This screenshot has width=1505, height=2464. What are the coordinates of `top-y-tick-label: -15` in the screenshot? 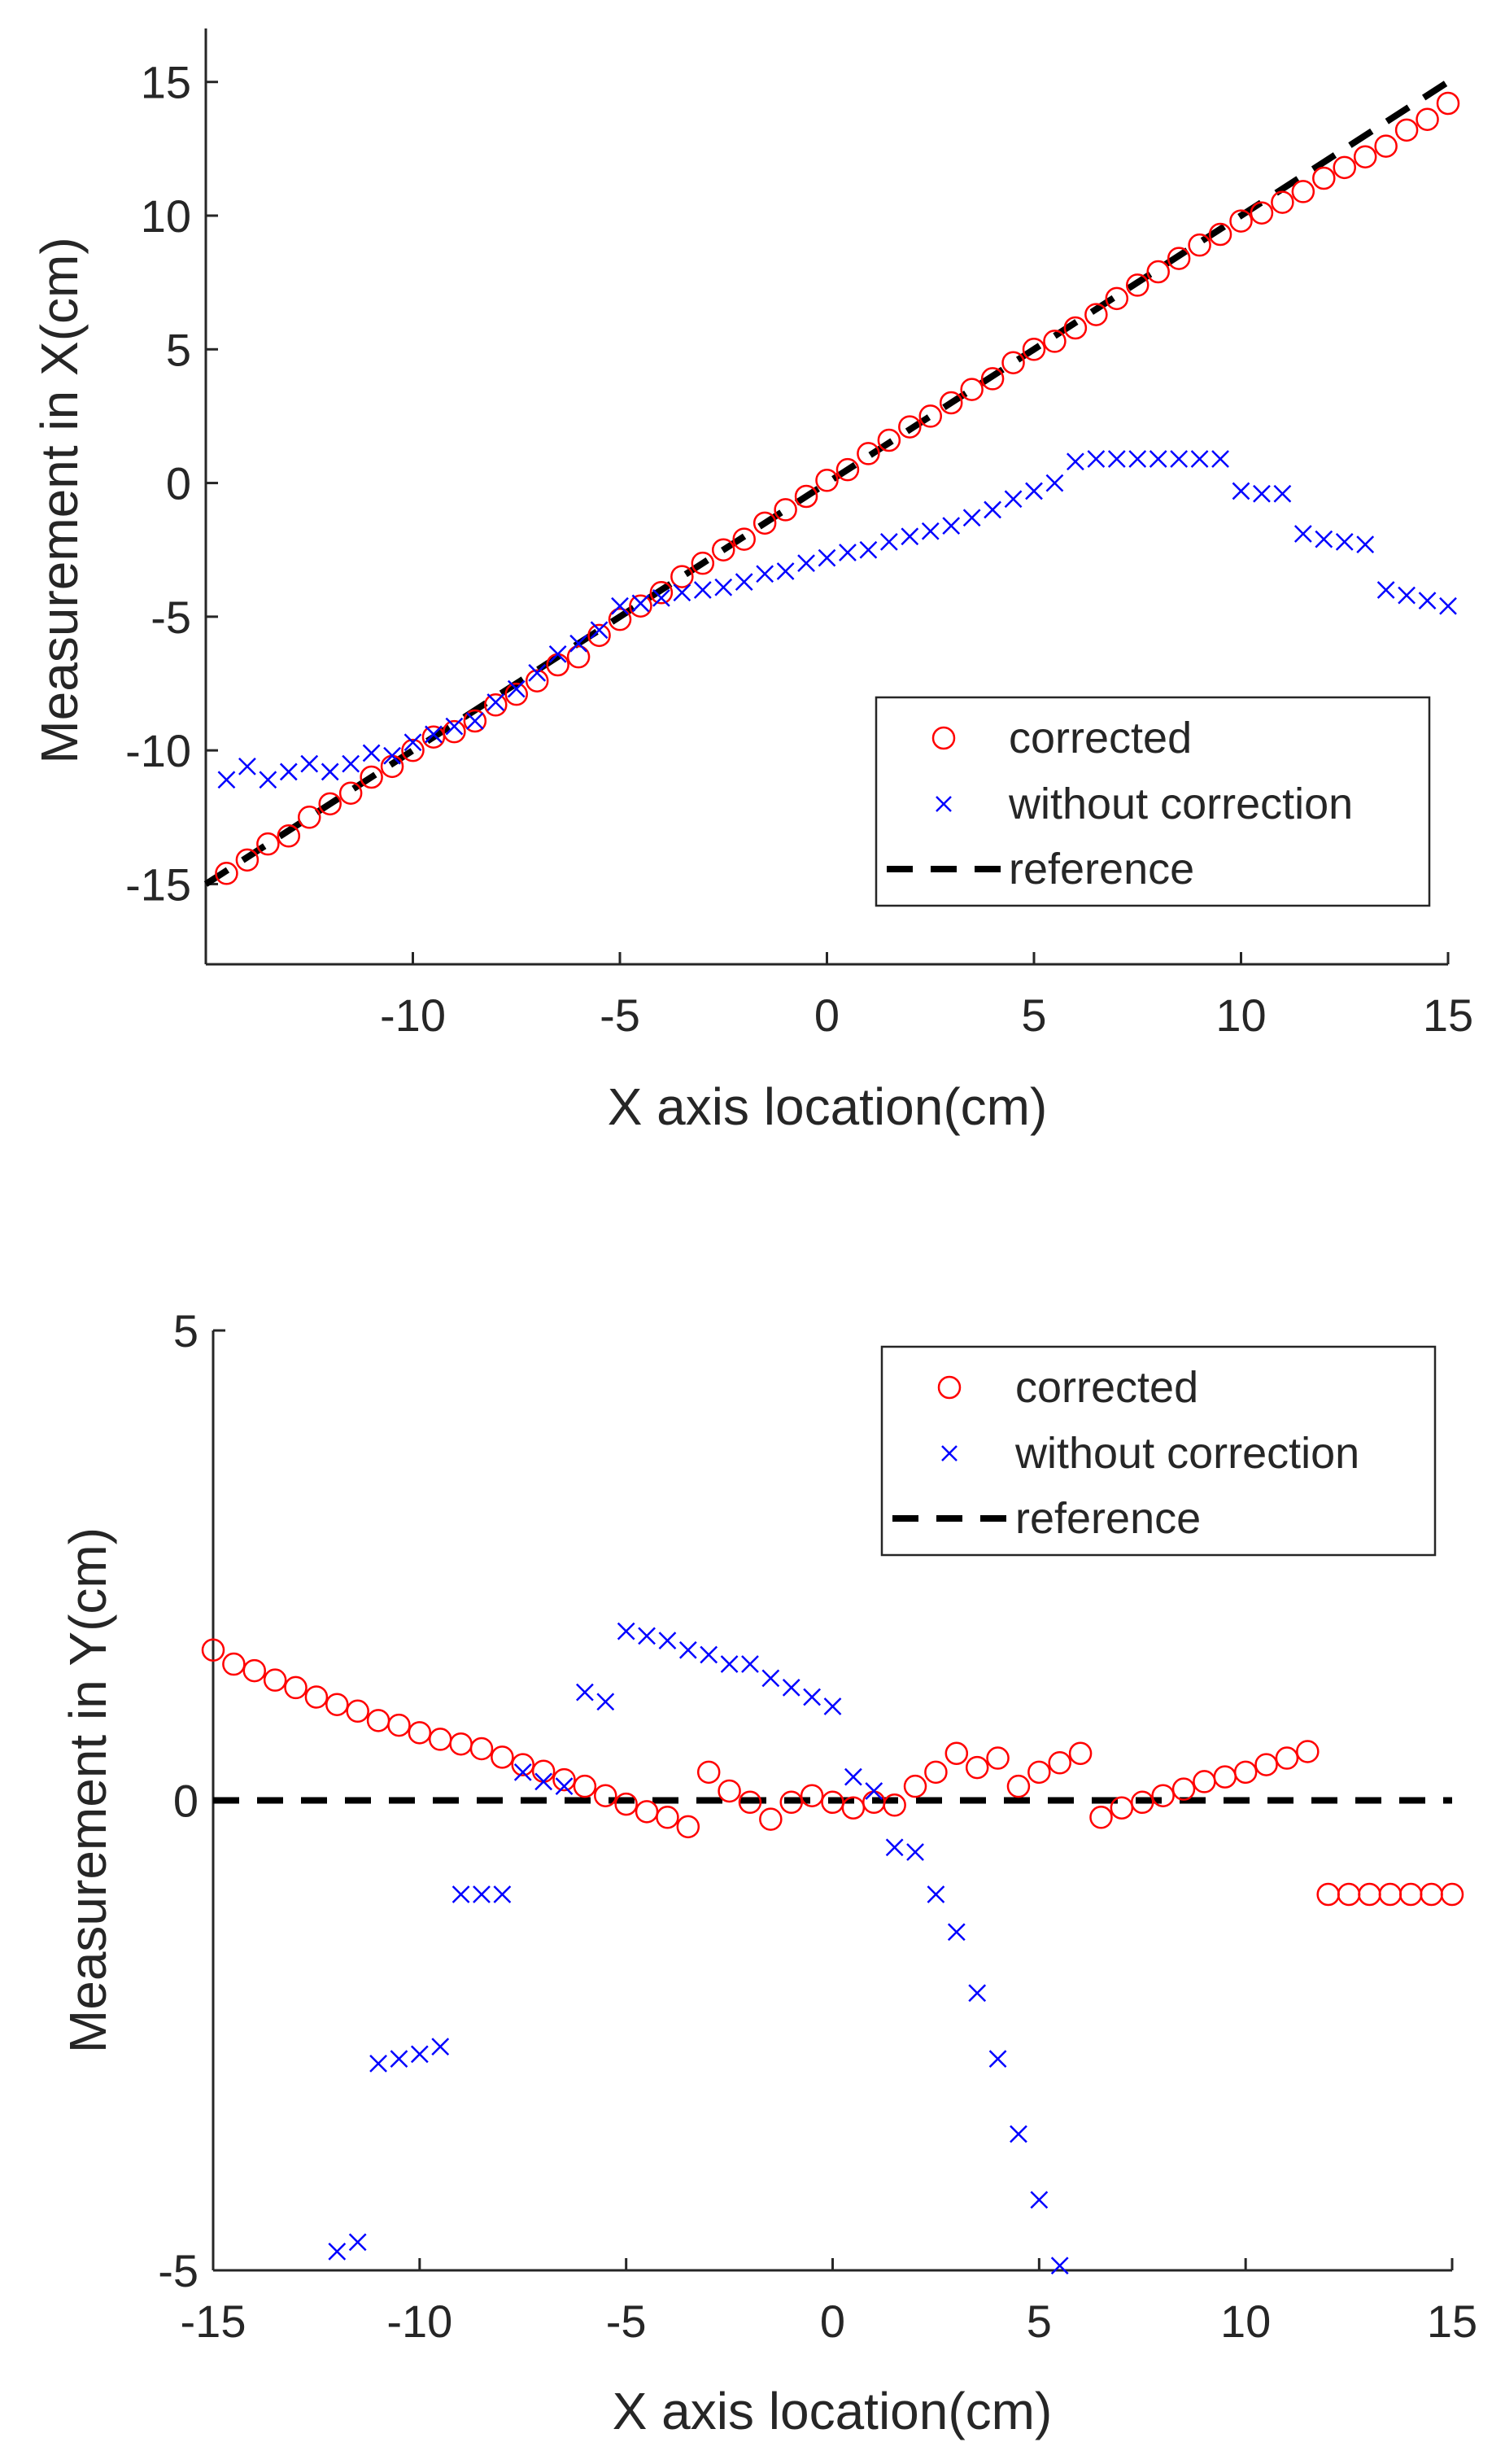 It's located at (158, 884).